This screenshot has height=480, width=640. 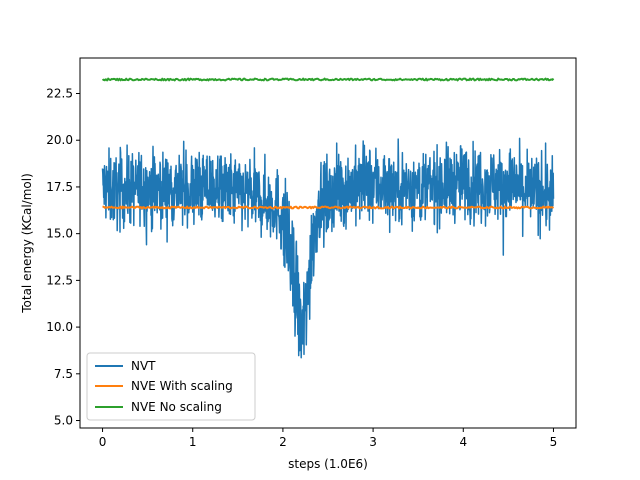 What do you see at coordinates (59, 280) in the screenshot?
I see `y-tick-label: 12.5` at bounding box center [59, 280].